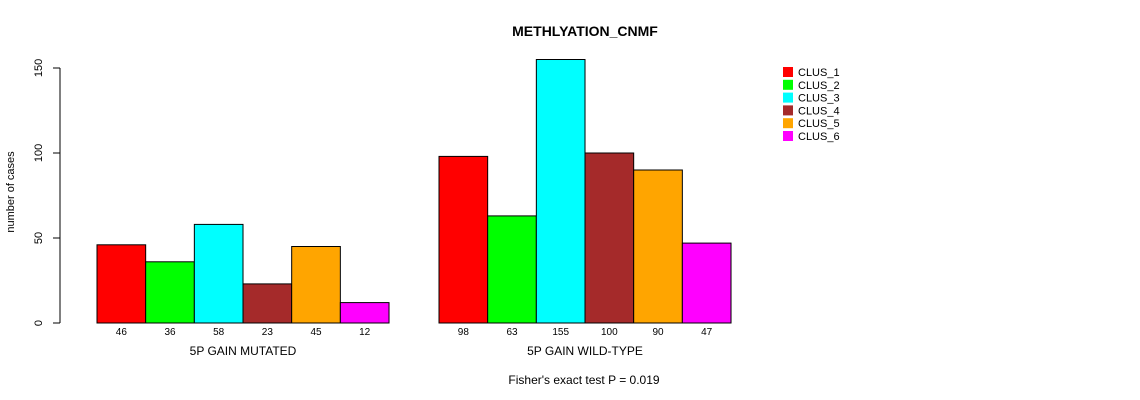  I want to click on legend-label: CLUS_3, so click(819, 99).